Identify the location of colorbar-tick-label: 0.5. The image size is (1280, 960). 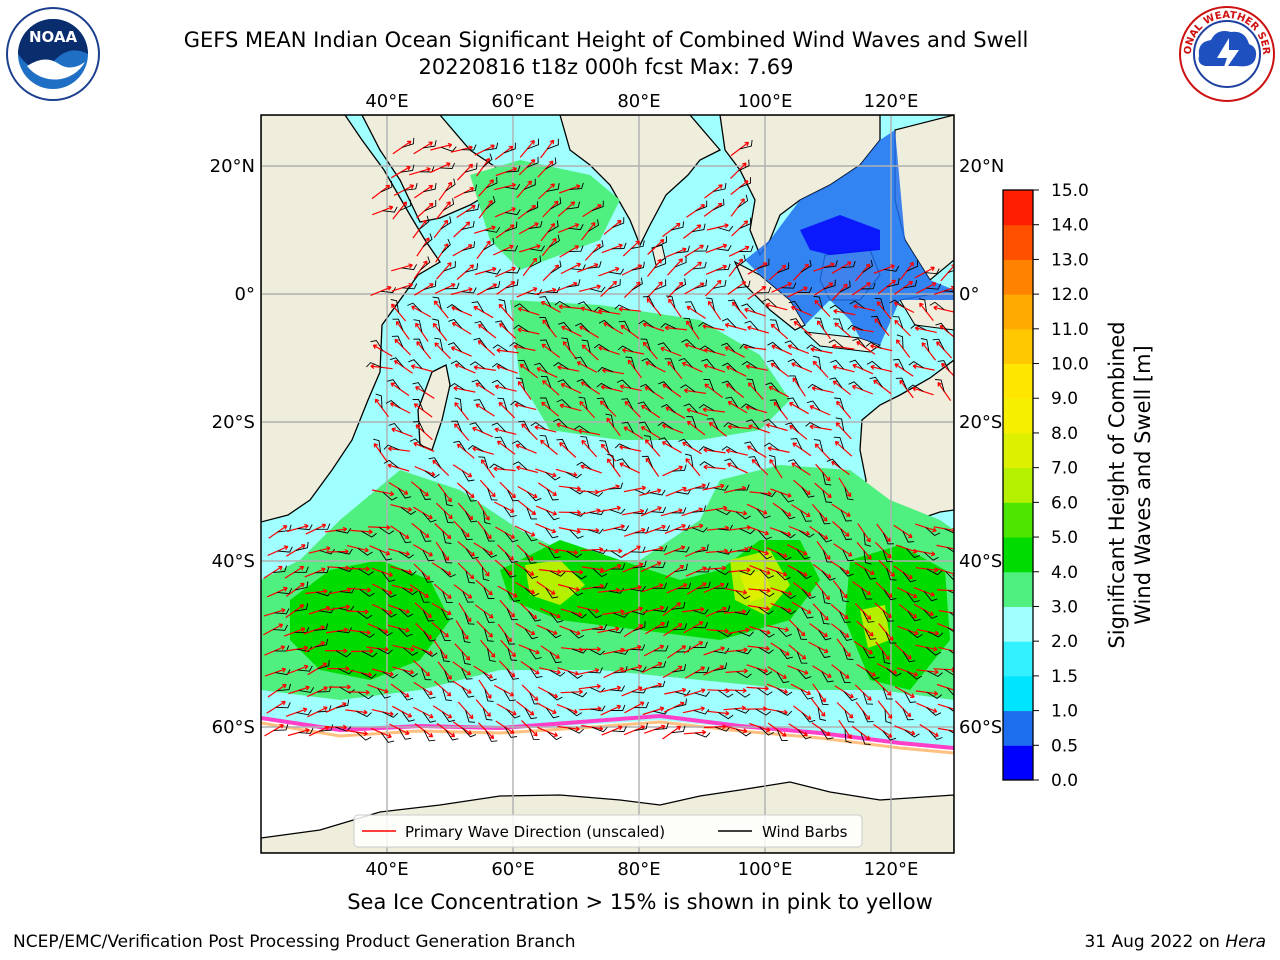
(1064, 746).